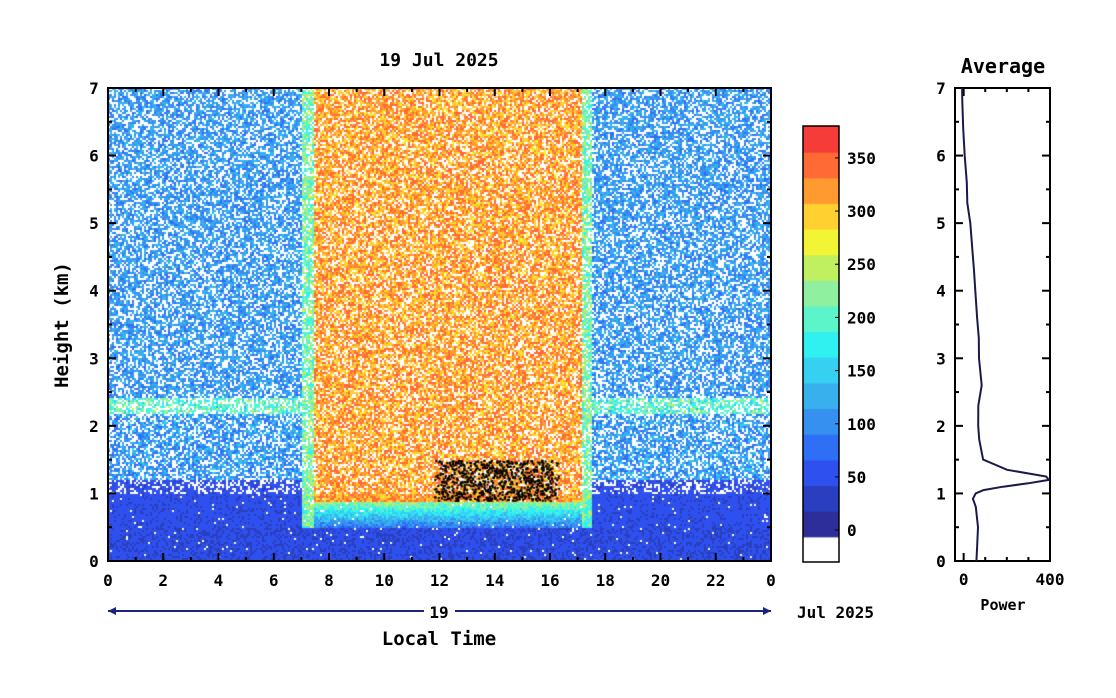 This screenshot has width=1116, height=698. I want to click on main-x-tick-label: 22, so click(715, 580).